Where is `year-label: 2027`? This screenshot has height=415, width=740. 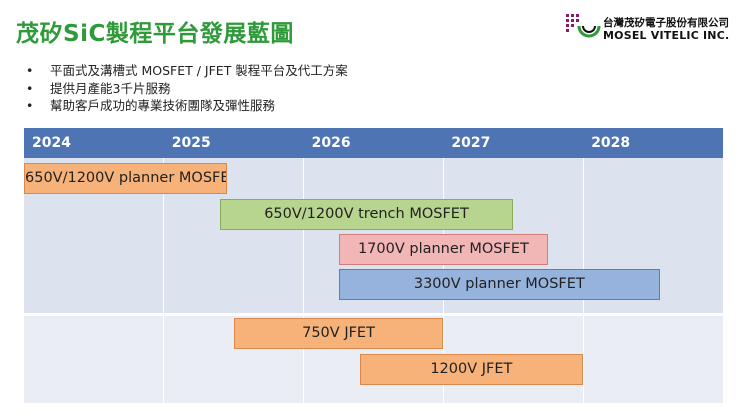
year-label: 2027 is located at coordinates (471, 143).